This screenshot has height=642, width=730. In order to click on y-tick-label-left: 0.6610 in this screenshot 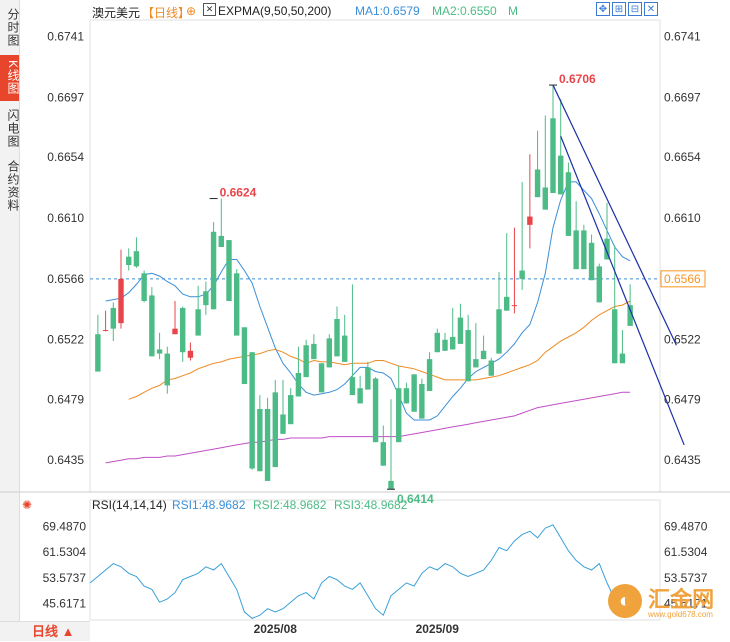, I will do `click(65, 218)`.